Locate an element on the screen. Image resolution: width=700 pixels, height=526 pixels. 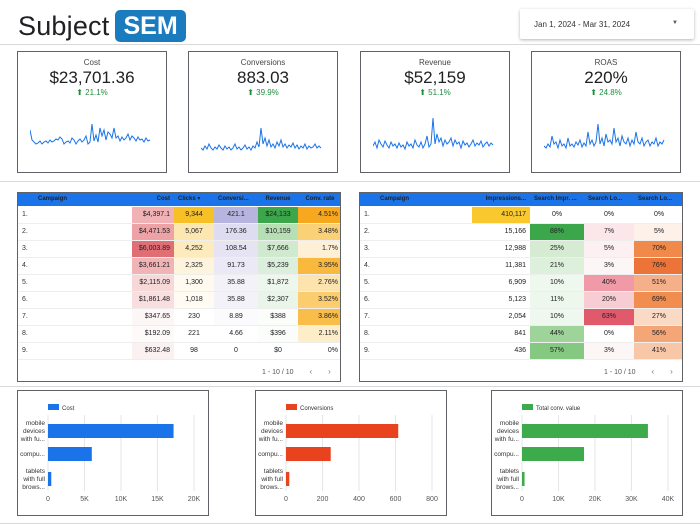
table-row: 3. 12,988 25% 5% 70% is located at coordinates (521, 249).